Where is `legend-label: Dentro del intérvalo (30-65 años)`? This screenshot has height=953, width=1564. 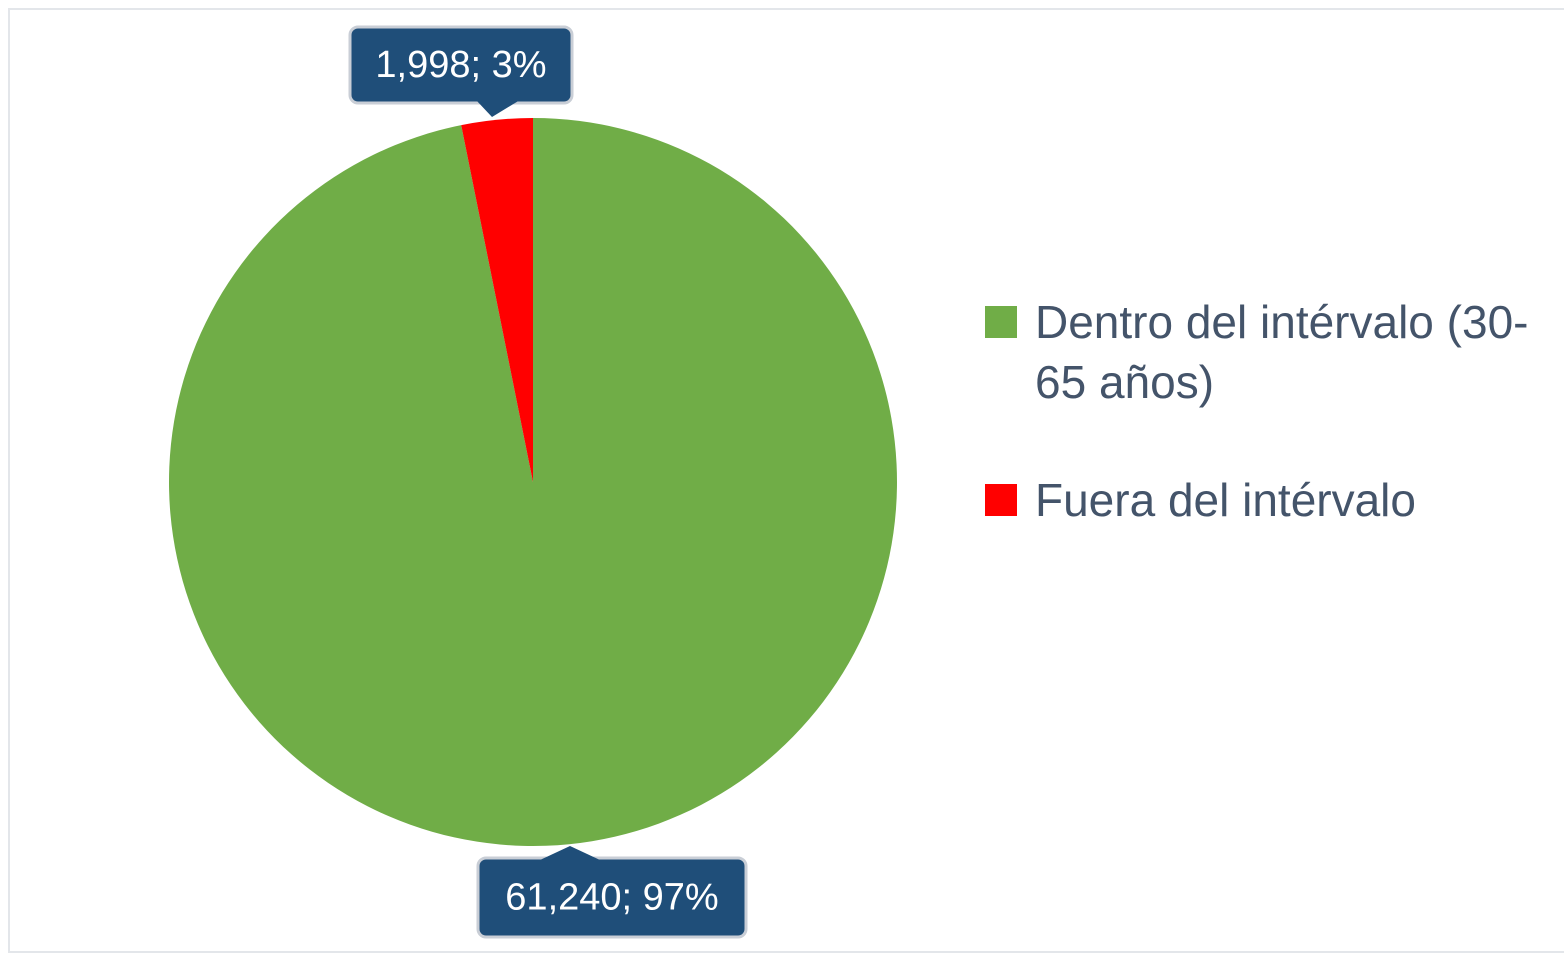
legend-label: Dentro del intérvalo (30-65 años) is located at coordinates (1282, 352).